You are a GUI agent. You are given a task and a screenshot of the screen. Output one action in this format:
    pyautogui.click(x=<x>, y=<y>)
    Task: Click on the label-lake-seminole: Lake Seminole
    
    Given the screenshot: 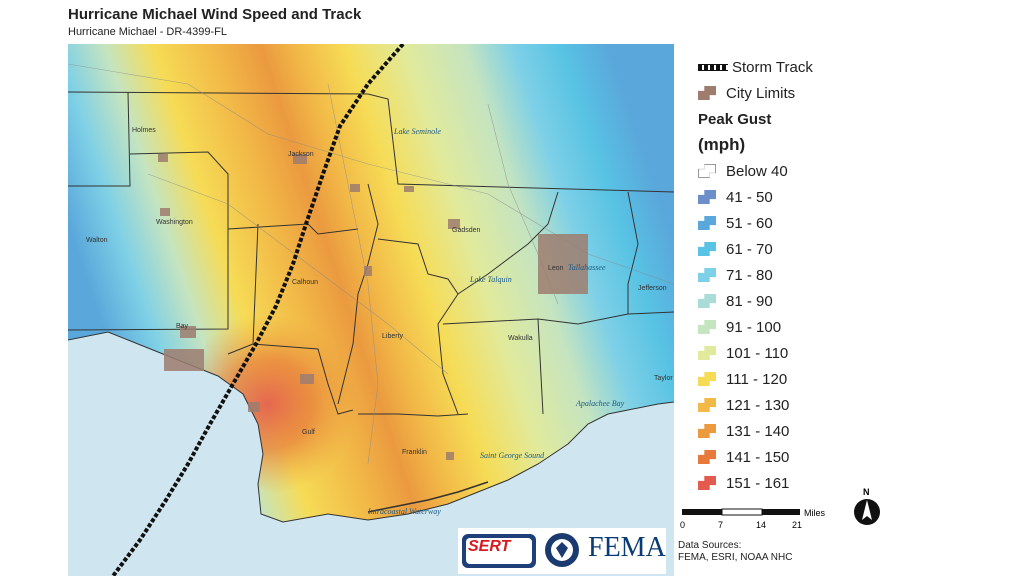 What is the action you would take?
    pyautogui.click(x=417, y=131)
    